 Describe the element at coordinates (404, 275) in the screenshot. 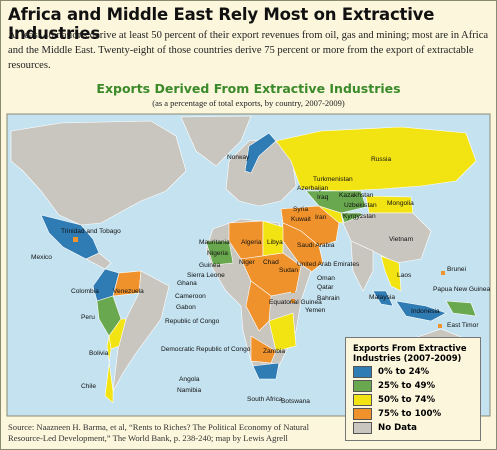

I see `country-label: Laos` at that location.